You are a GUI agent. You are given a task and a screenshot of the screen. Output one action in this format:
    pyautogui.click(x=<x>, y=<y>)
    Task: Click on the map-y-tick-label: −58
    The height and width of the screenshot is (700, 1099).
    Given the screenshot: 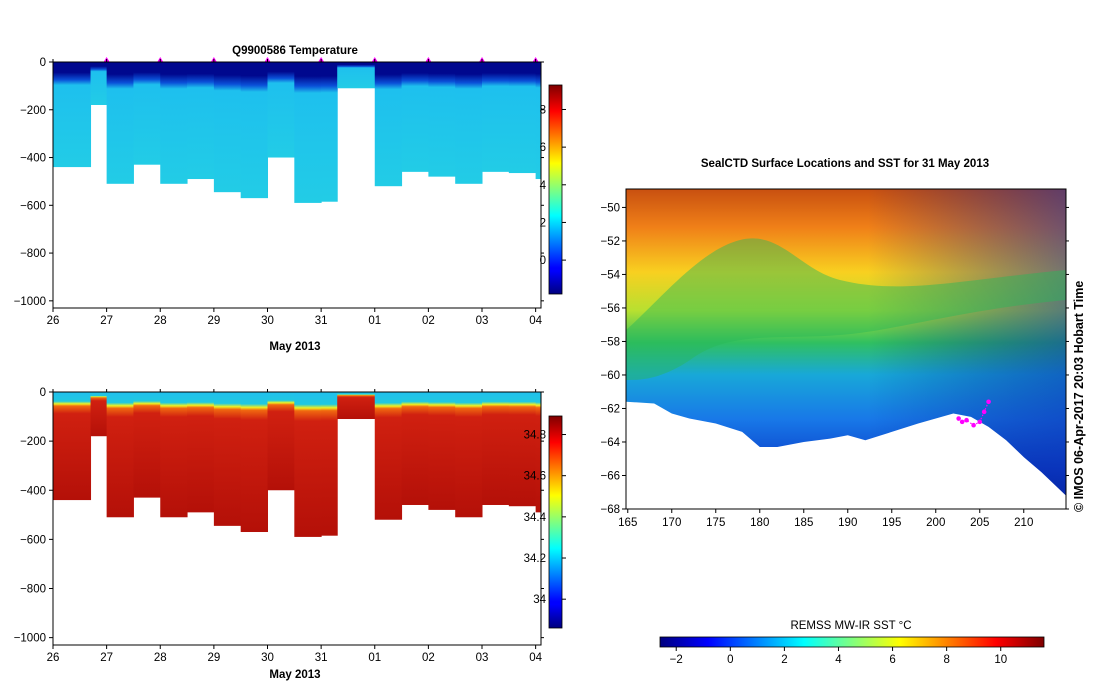 What is the action you would take?
    pyautogui.click(x=610, y=342)
    